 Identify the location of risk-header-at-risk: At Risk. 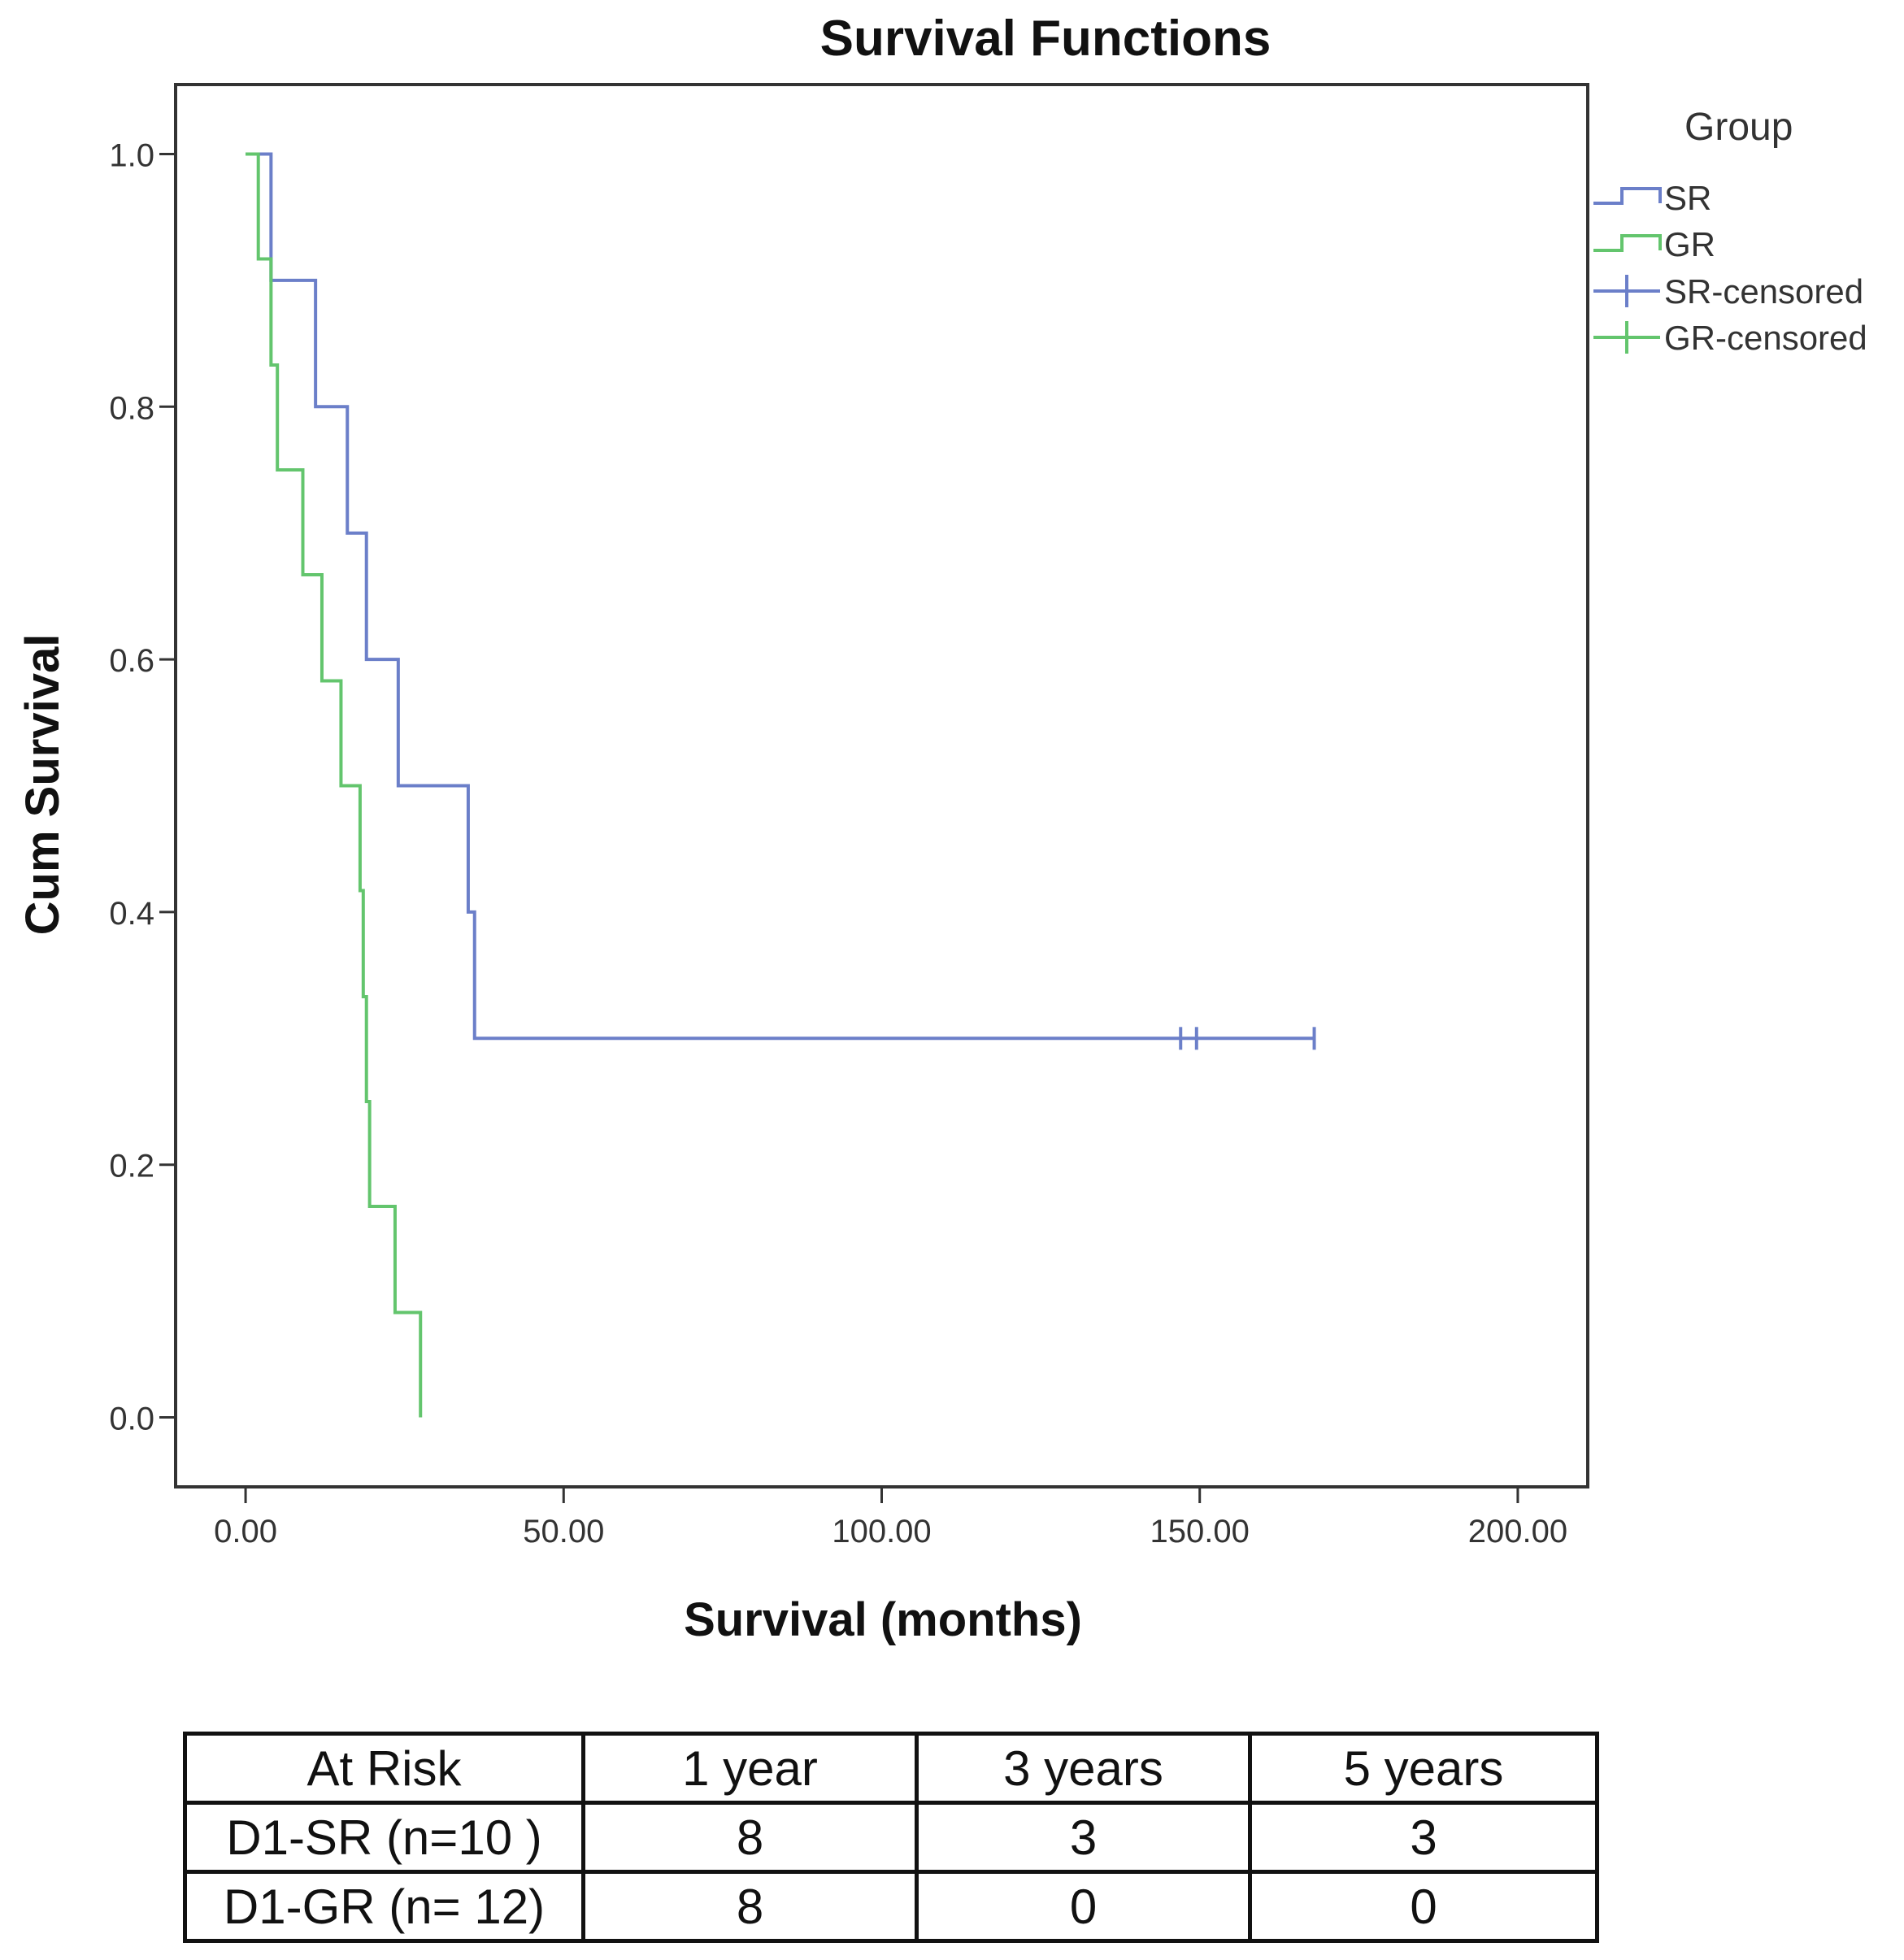
(384, 1769).